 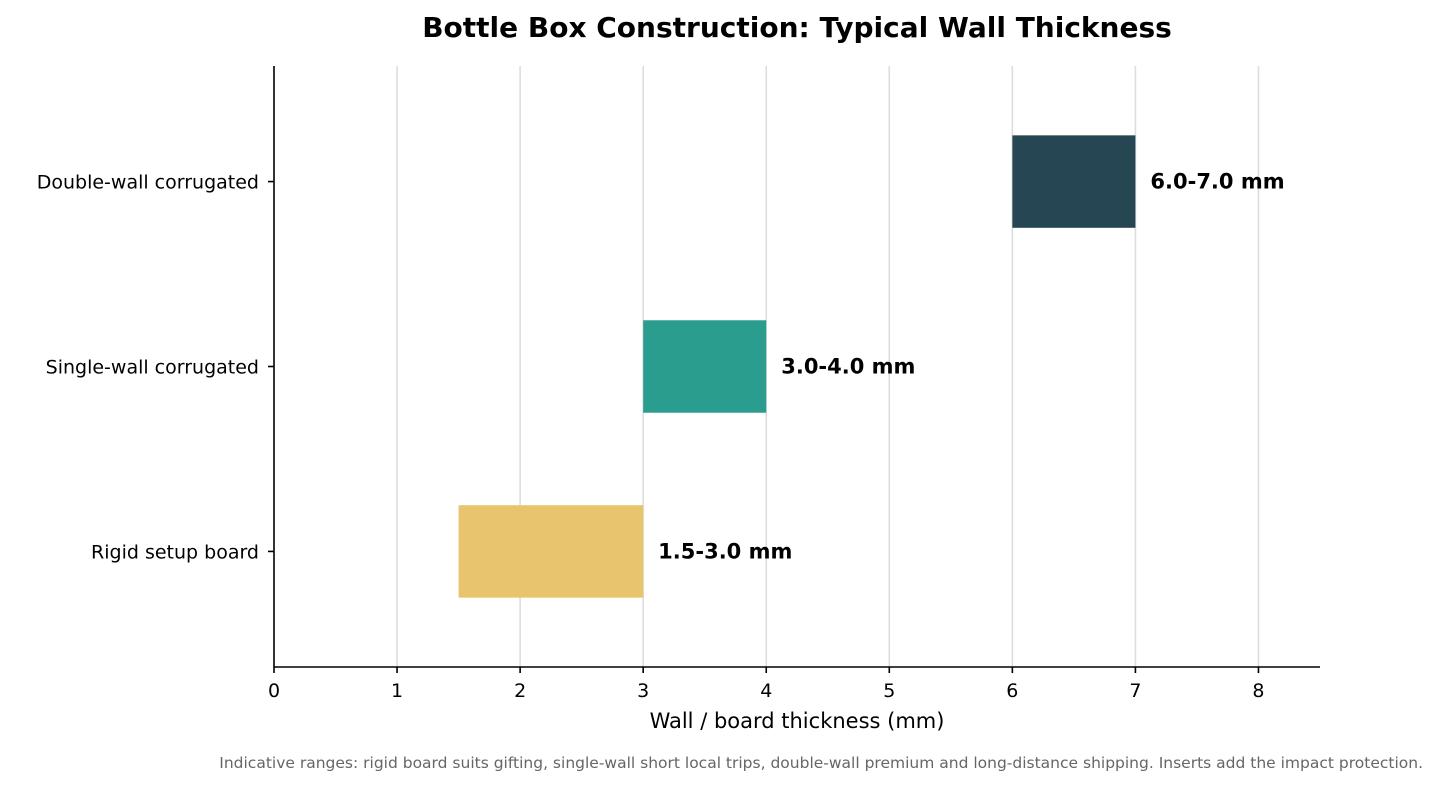 What do you see at coordinates (274, 691) in the screenshot?
I see `x-tick-label: 0` at bounding box center [274, 691].